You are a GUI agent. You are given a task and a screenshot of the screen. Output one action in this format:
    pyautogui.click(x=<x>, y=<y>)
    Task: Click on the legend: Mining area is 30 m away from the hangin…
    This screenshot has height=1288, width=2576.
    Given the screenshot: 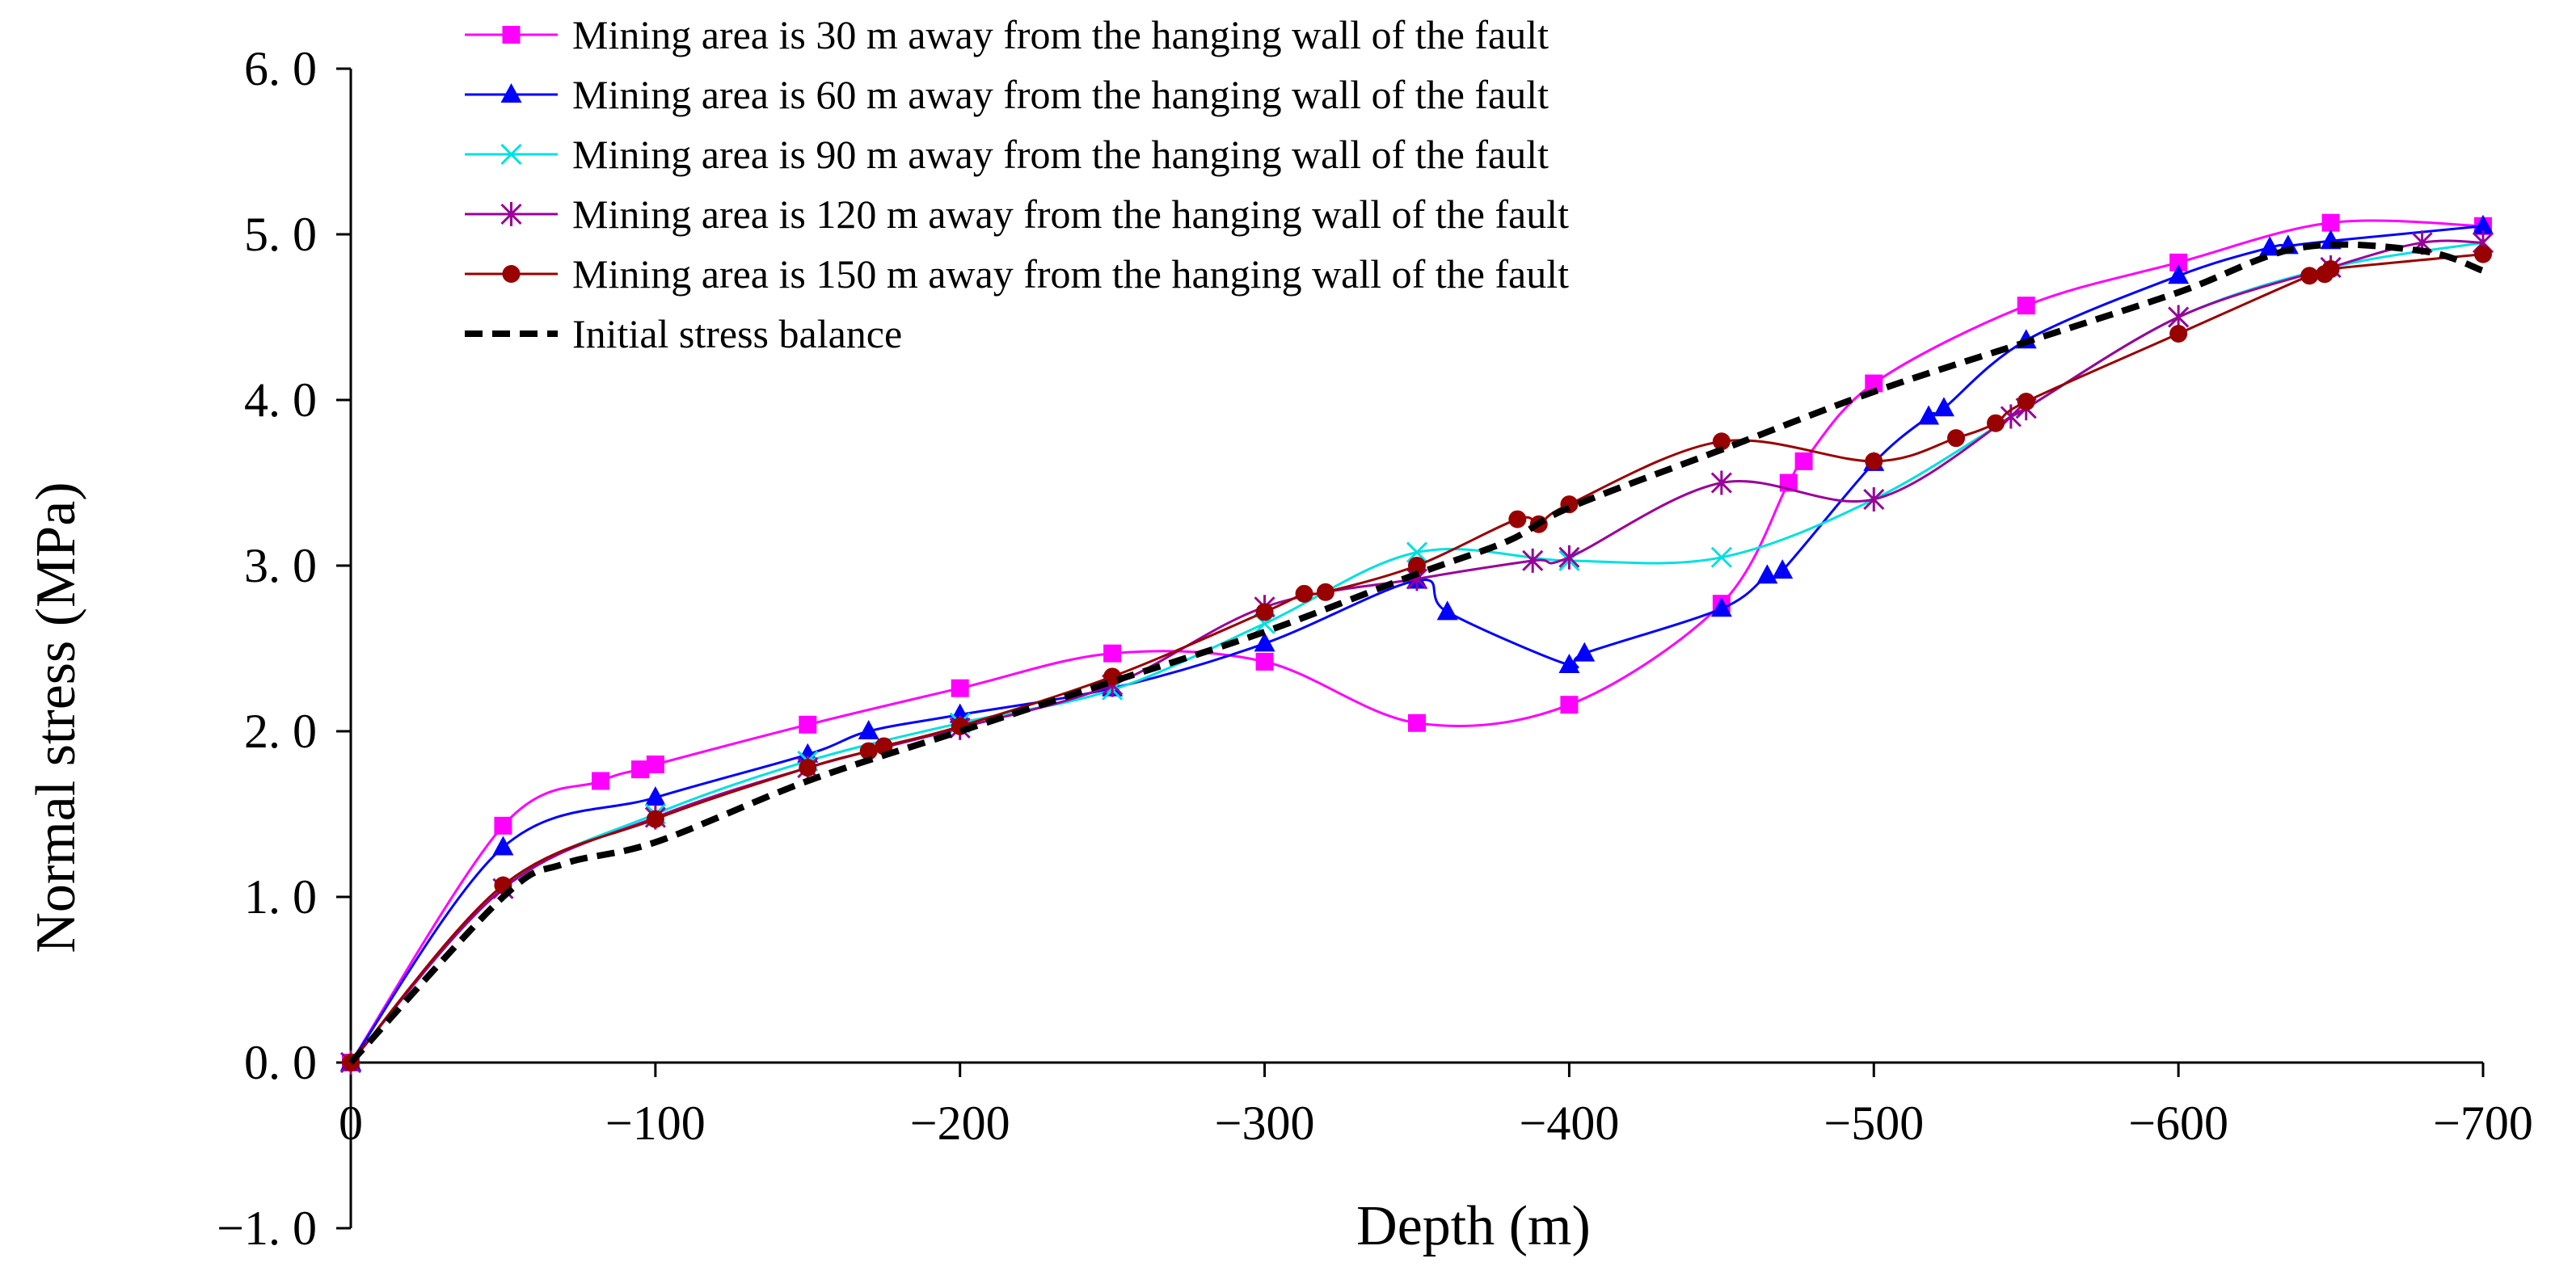 What is the action you would take?
    pyautogui.click(x=1017, y=184)
    